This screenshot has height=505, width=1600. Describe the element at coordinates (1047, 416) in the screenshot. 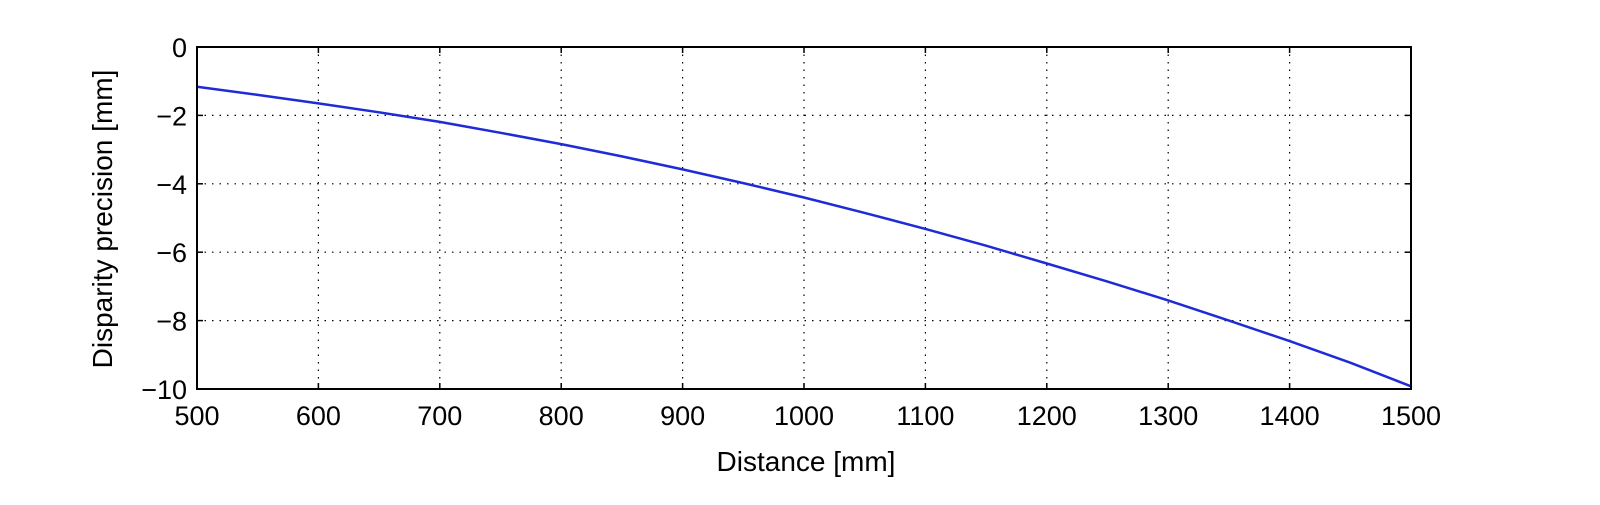

I see `x-tick-label: 1200` at that location.